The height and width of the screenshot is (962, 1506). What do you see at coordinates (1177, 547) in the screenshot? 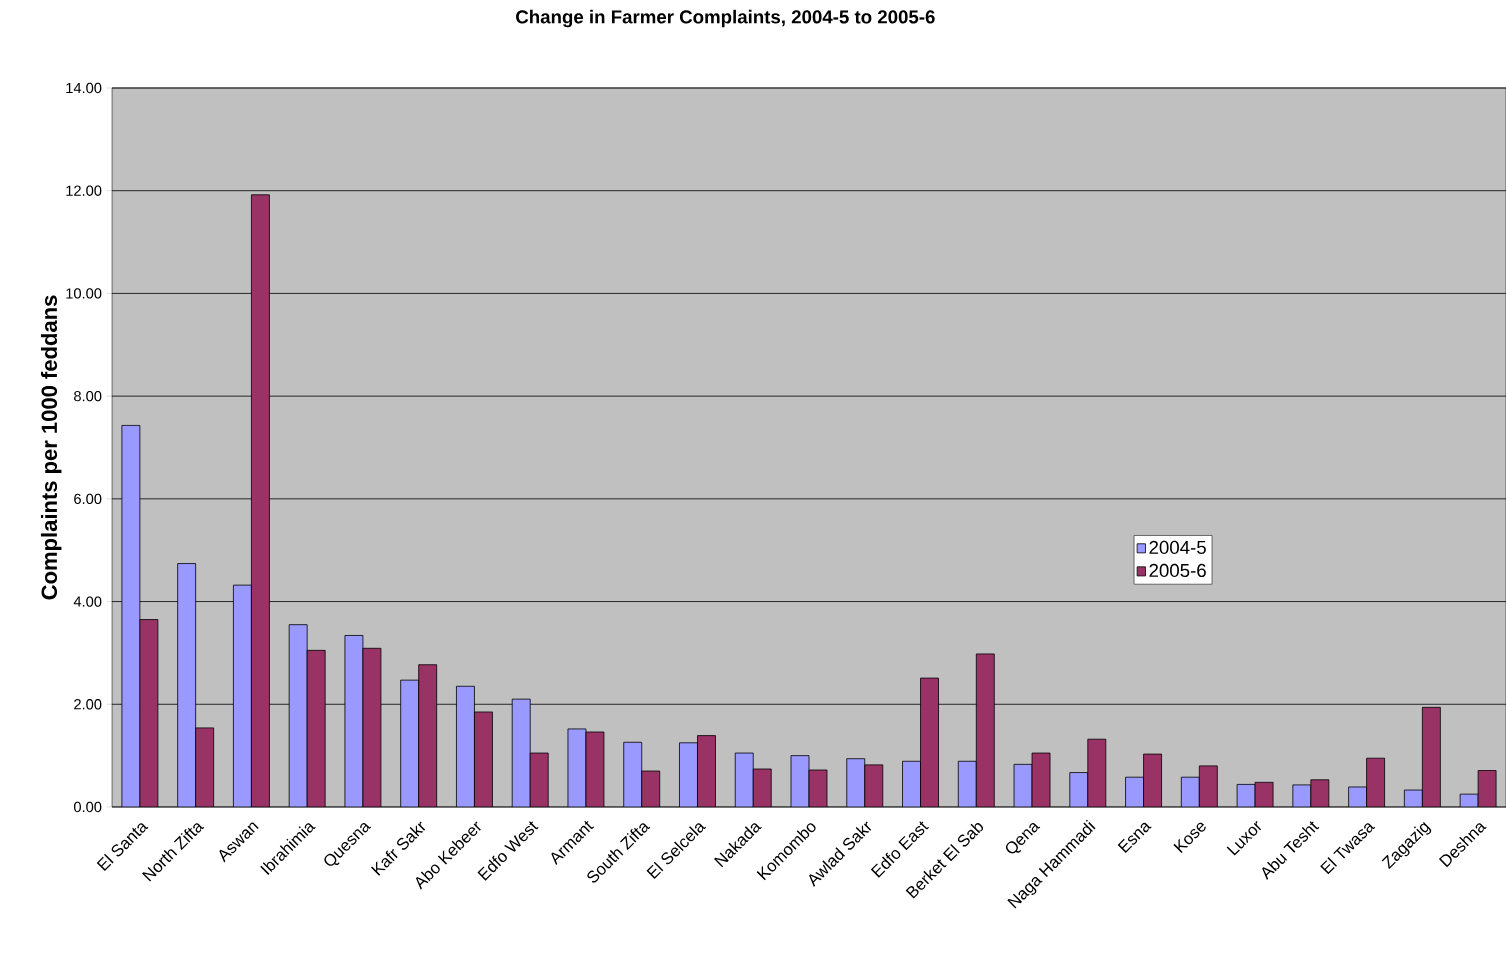
I see `legend-label: 2004-5` at bounding box center [1177, 547].